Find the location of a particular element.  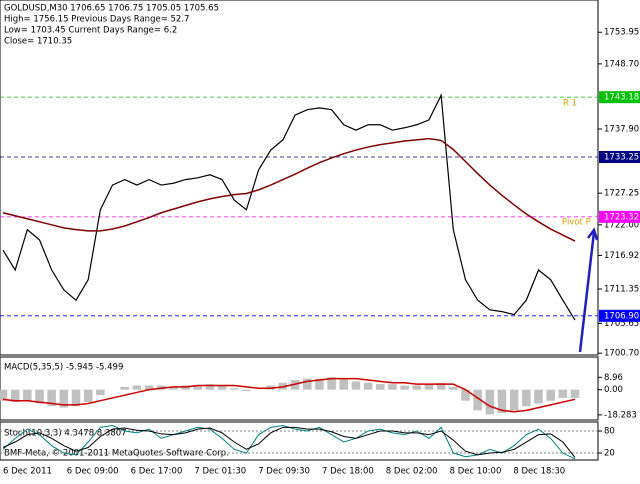

time-label: 8 Dec 18:30 is located at coordinates (539, 472).